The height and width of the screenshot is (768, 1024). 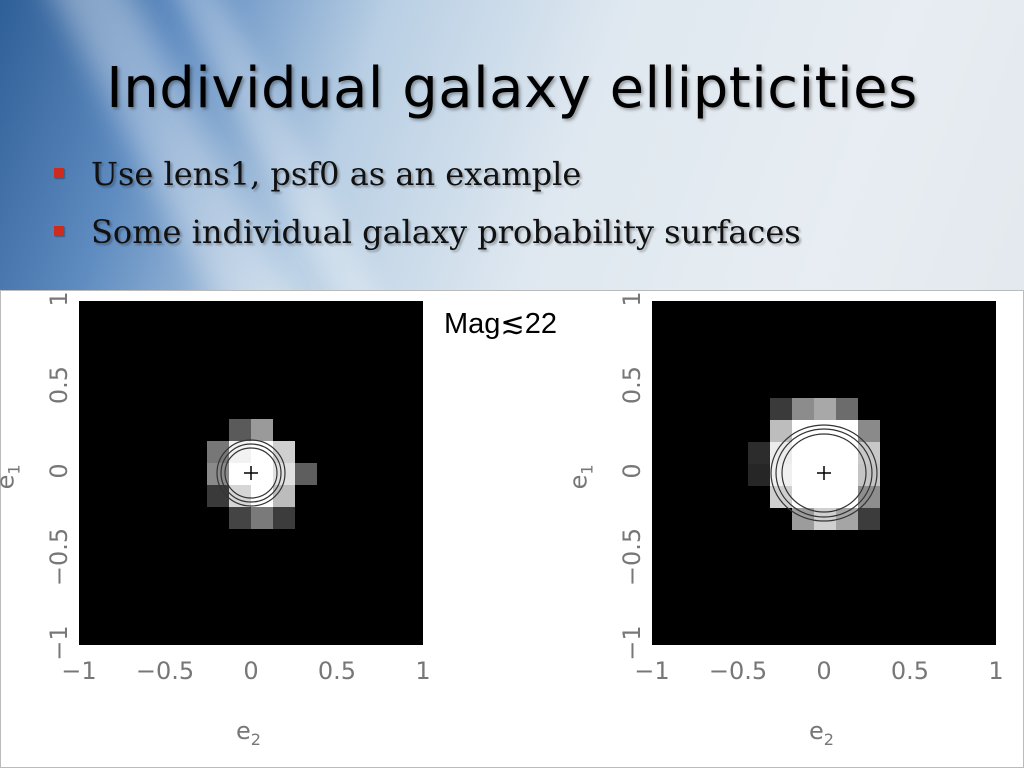 I want to click on bullet-text: Use lens1, psf0 as an example, so click(x=336, y=174).